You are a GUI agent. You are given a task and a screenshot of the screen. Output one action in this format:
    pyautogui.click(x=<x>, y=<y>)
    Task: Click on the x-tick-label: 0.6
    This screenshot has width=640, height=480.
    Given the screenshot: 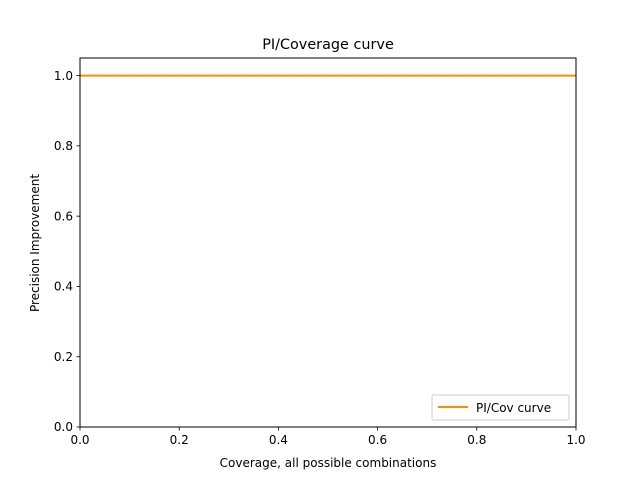 What is the action you would take?
    pyautogui.click(x=377, y=440)
    